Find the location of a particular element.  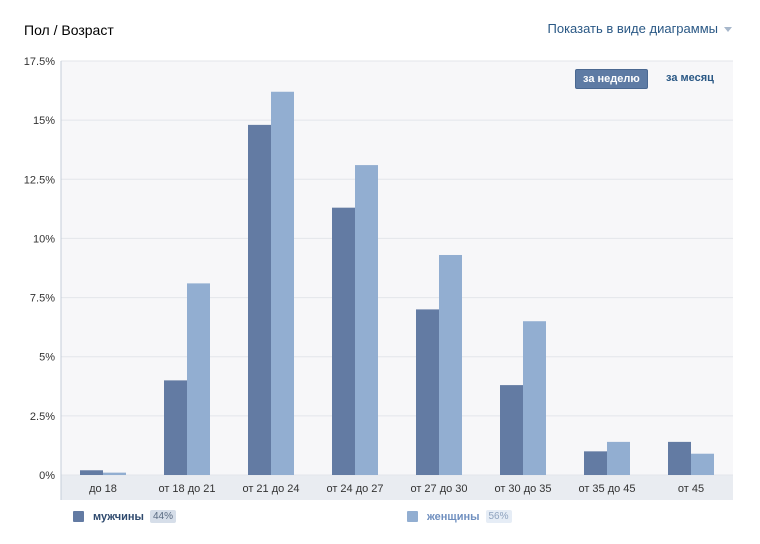

chart-title: Пол / Возраст is located at coordinates (69, 30).